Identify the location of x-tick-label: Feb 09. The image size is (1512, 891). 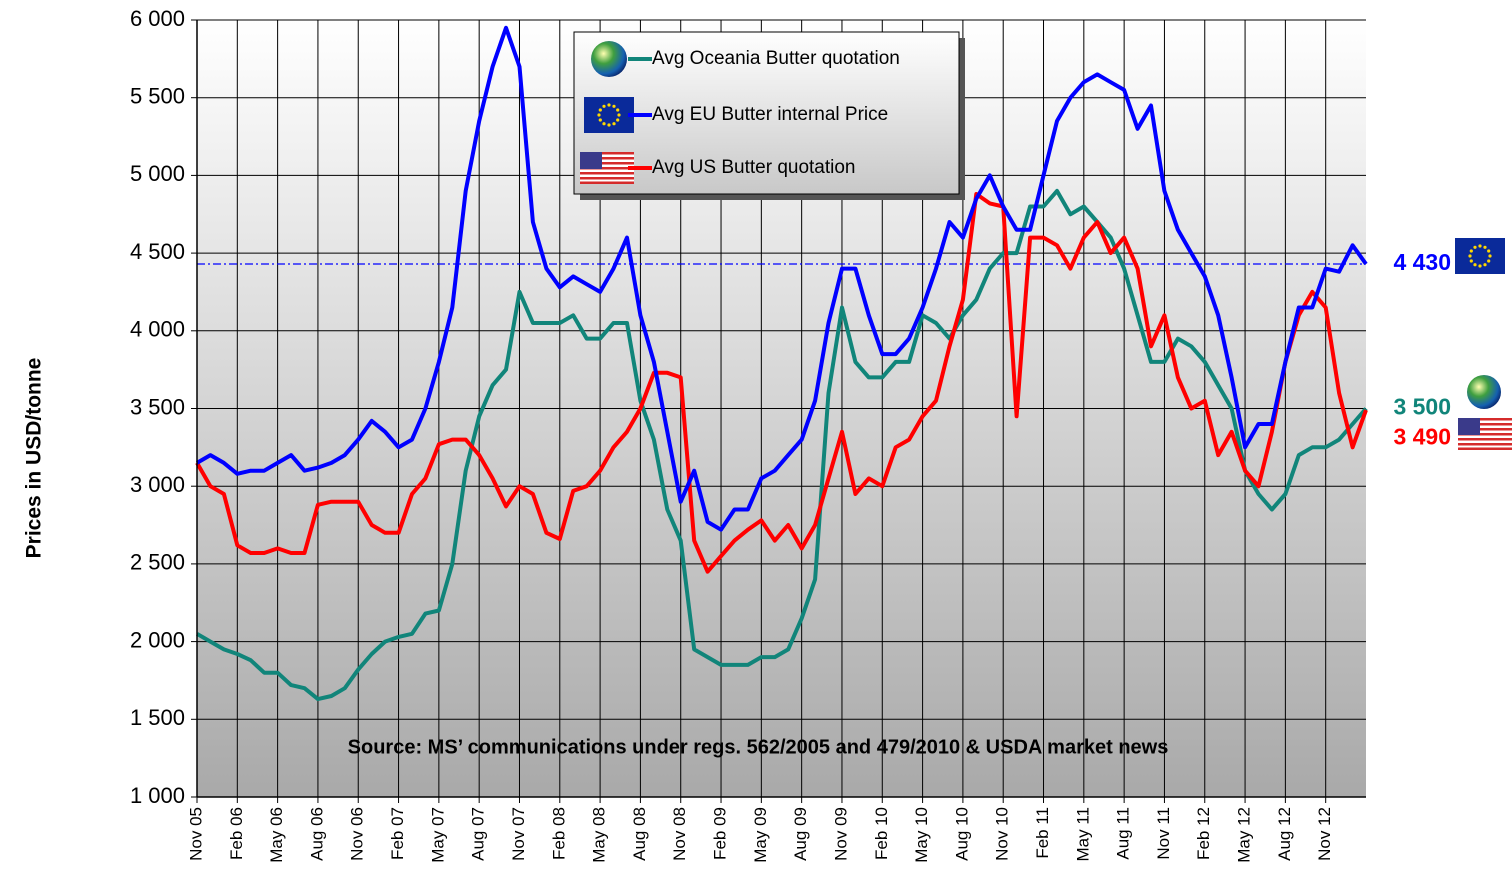
(720, 833).